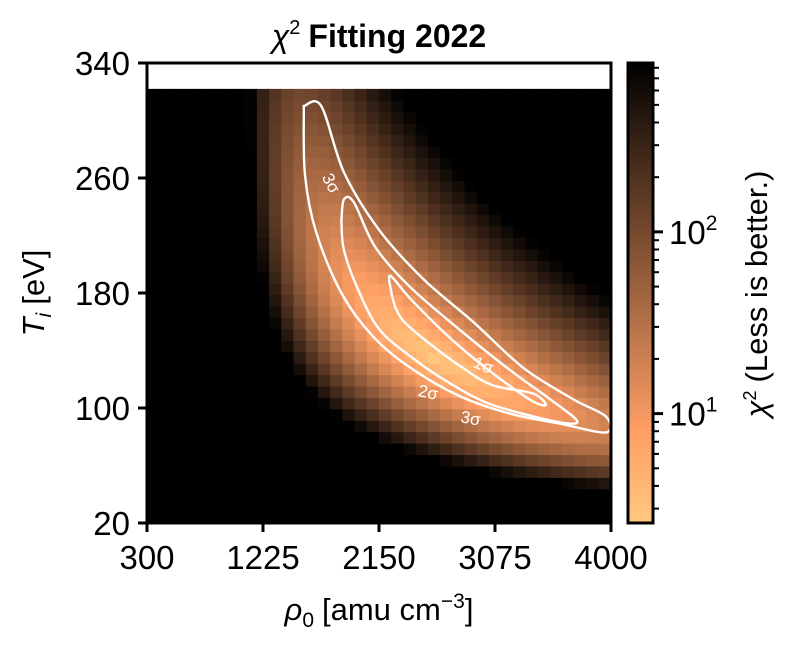  Describe the element at coordinates (453, 601) in the screenshot. I see `x-label-superscript: −3` at that location.